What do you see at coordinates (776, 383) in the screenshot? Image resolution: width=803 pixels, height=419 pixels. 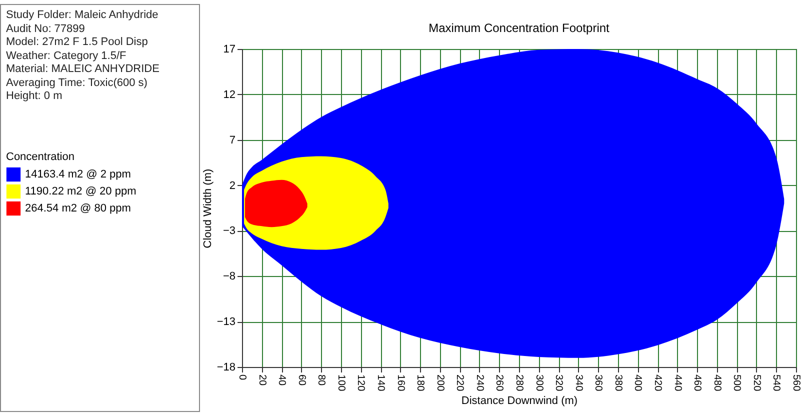 I see `x-tick-label: 540` at bounding box center [776, 383].